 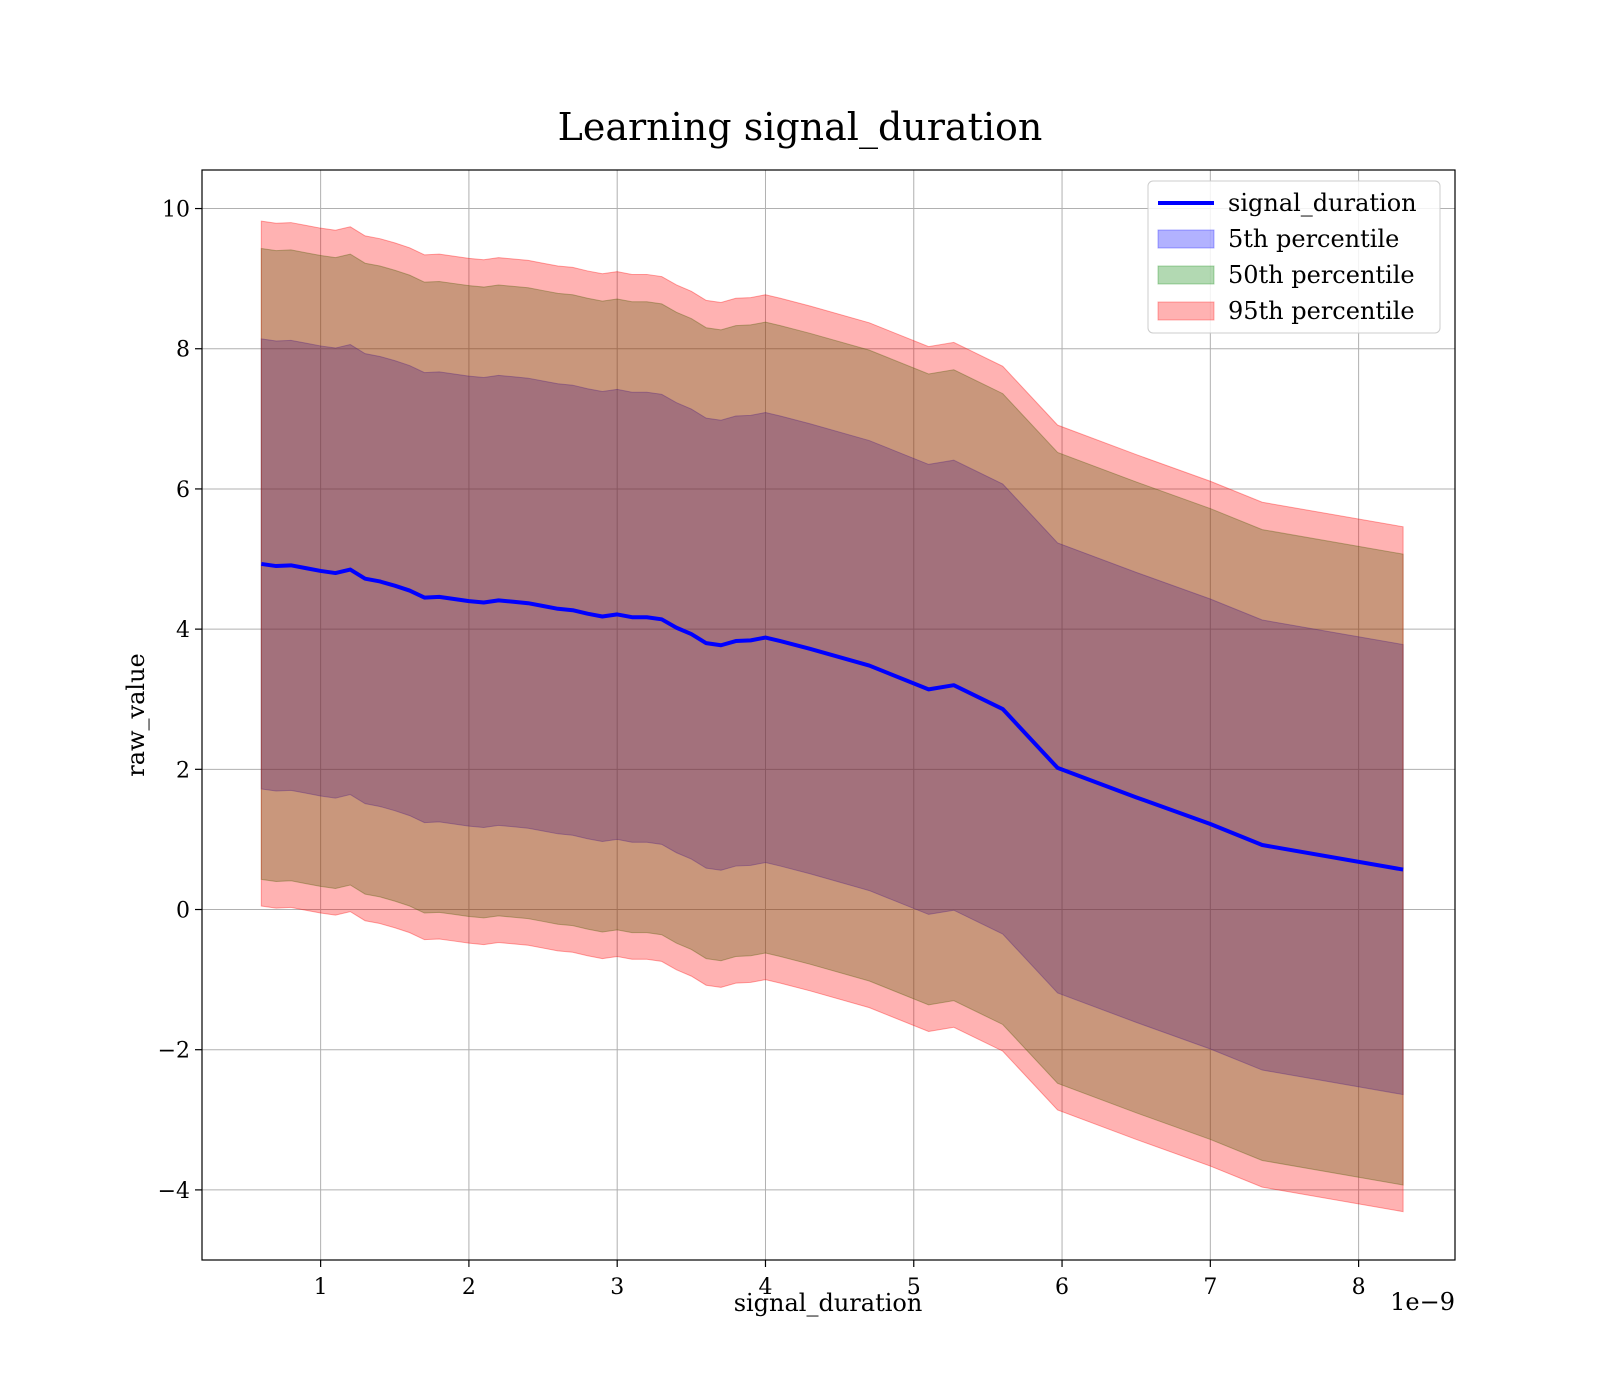 What do you see at coordinates (183, 350) in the screenshot?
I see `y-tick-label: 8` at bounding box center [183, 350].